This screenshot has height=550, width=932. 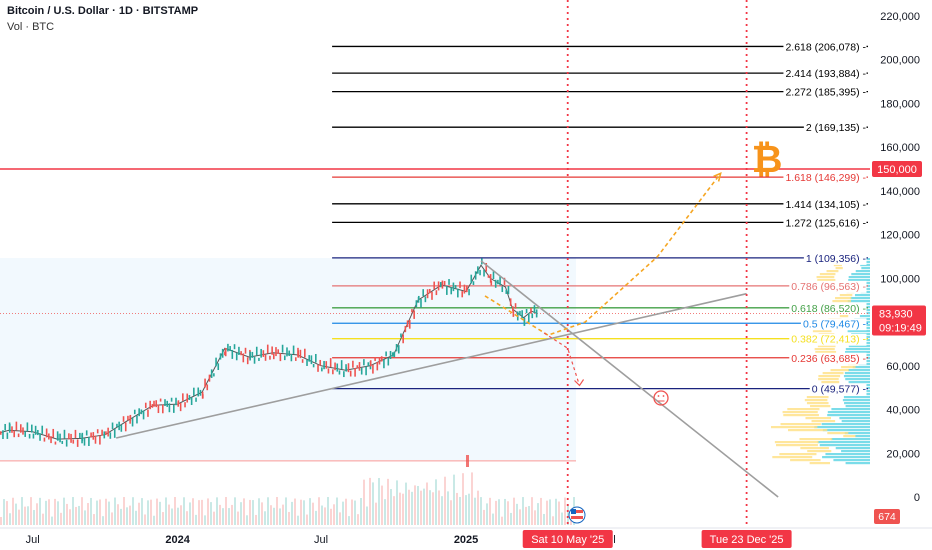 I want to click on fib-label-0.786: 0.786 (96,563) -, so click(x=828, y=287).